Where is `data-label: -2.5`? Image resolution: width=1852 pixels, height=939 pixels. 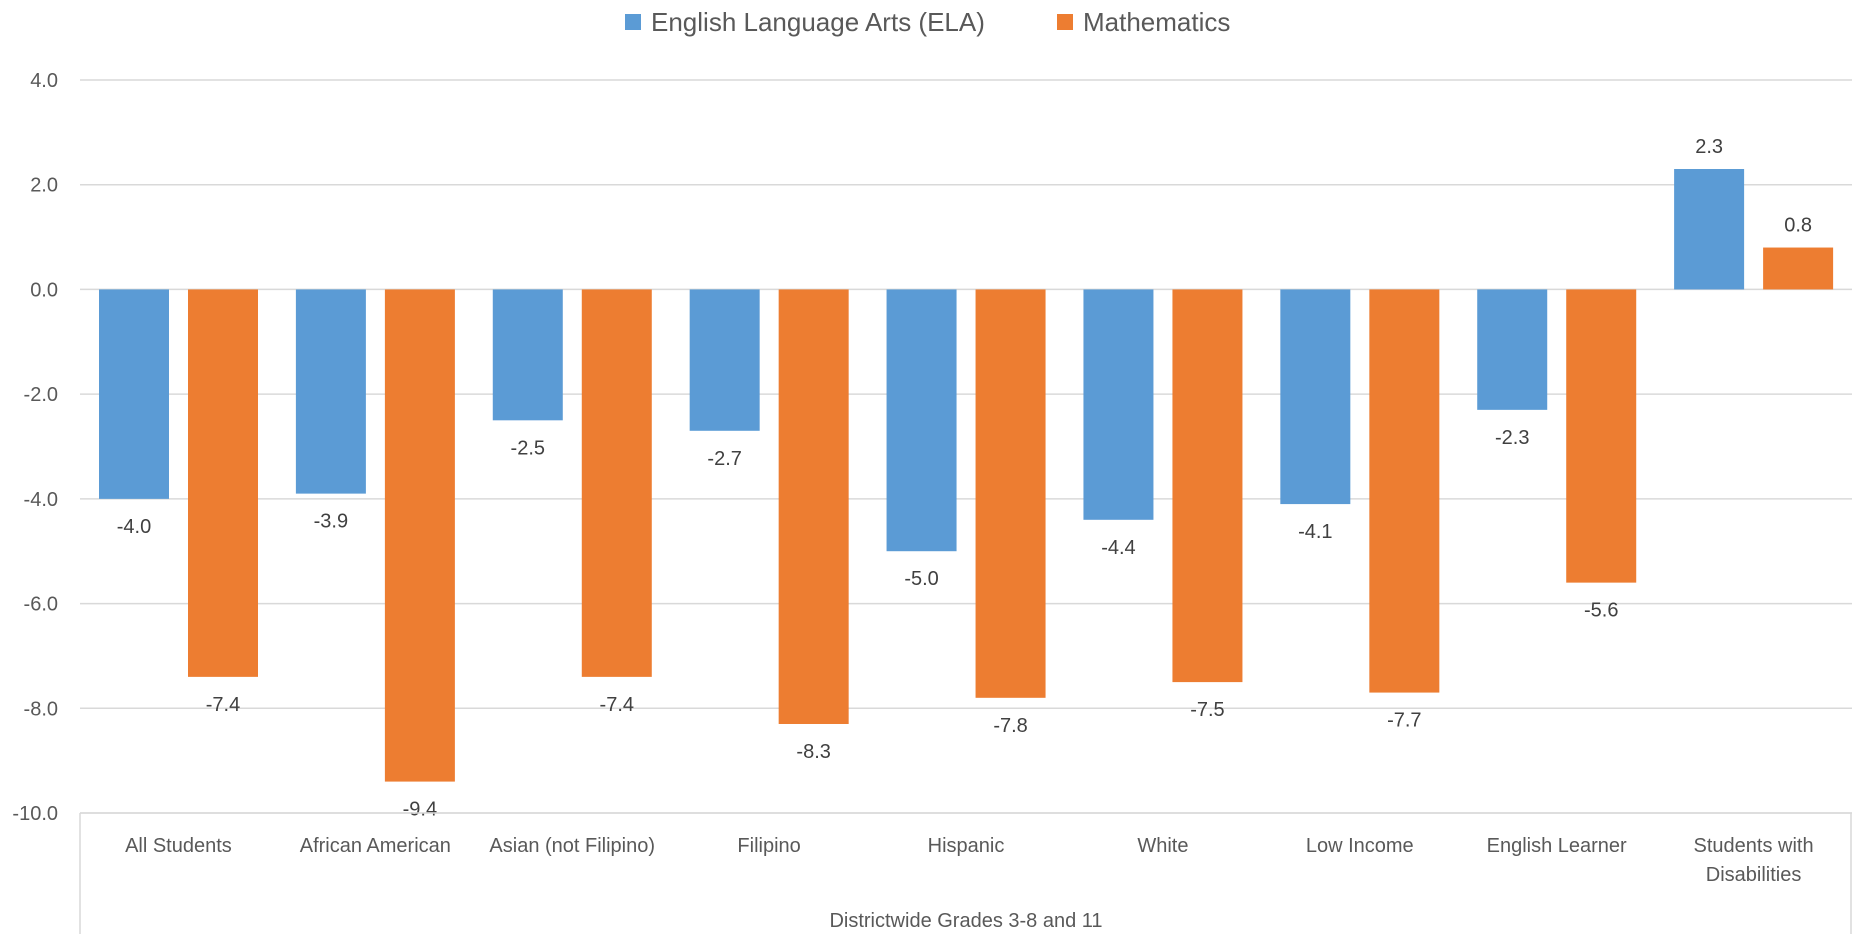 data-label: -2.5 is located at coordinates (528, 448).